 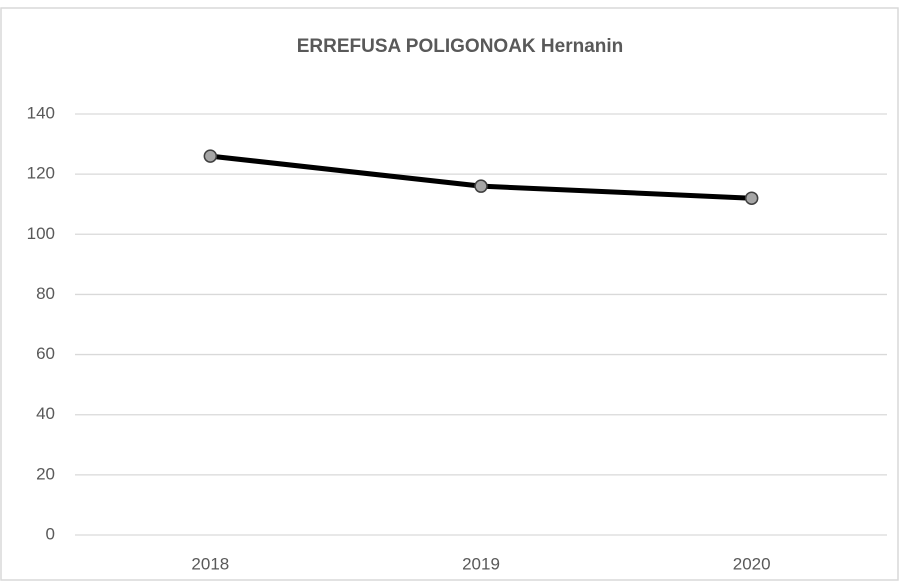 What do you see at coordinates (41, 233) in the screenshot?
I see `y-tick-label: 100` at bounding box center [41, 233].